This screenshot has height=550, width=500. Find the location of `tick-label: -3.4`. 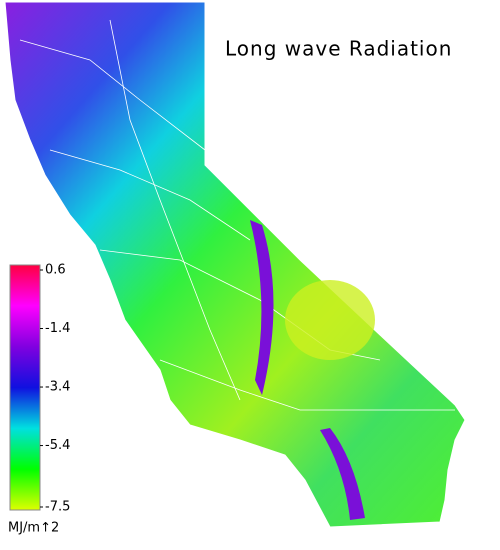

tick-label: -3.4 is located at coordinates (57, 387).